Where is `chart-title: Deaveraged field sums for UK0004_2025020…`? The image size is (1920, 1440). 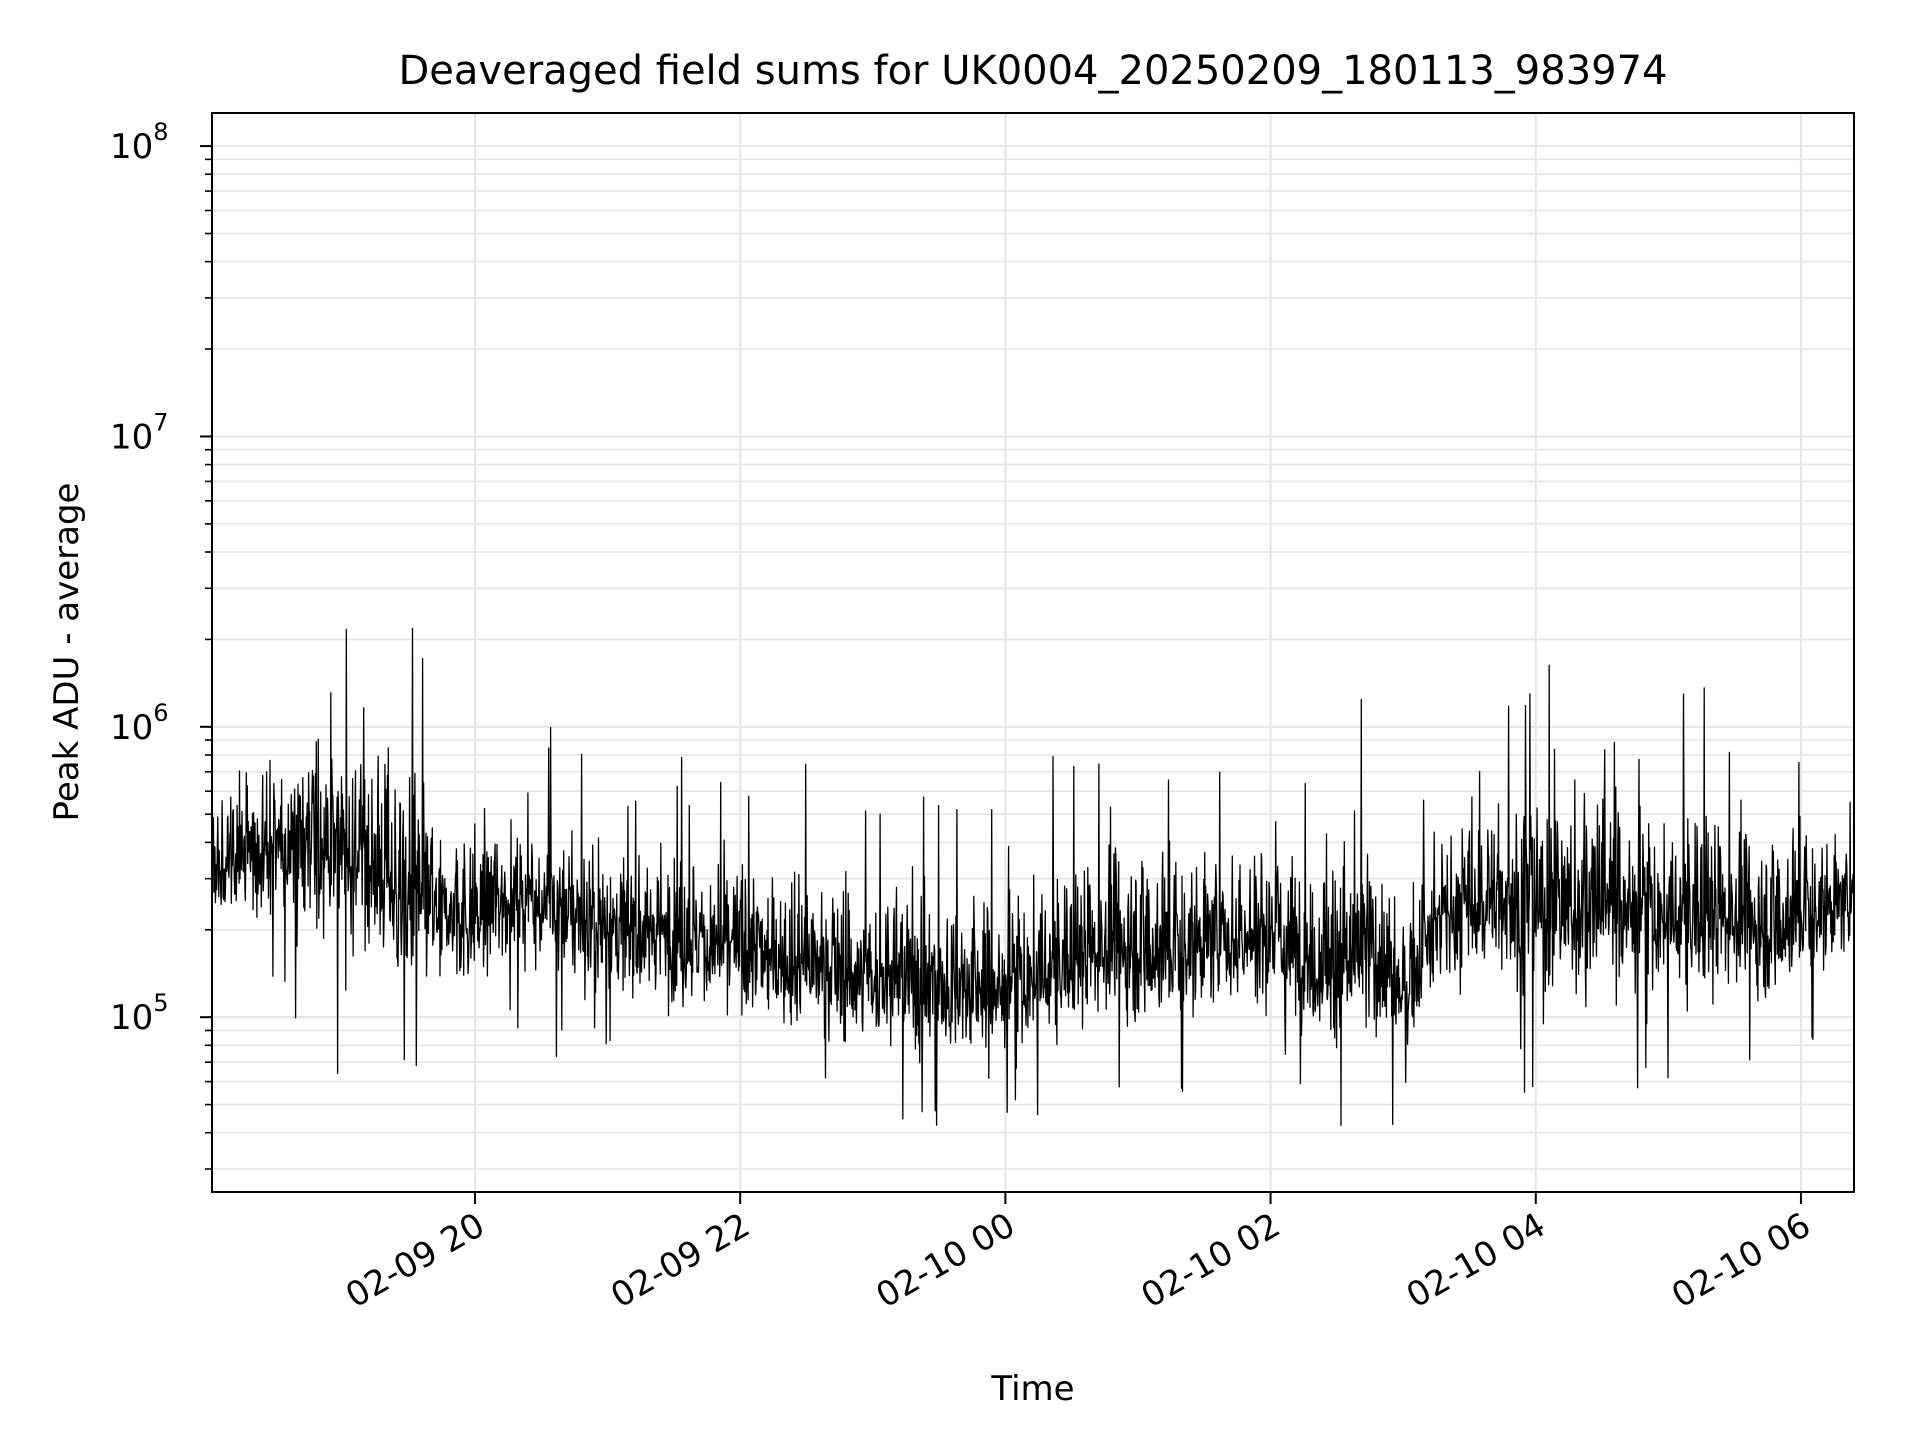
chart-title: Deaveraged field sums for UK0004_2025020… is located at coordinates (1032, 71).